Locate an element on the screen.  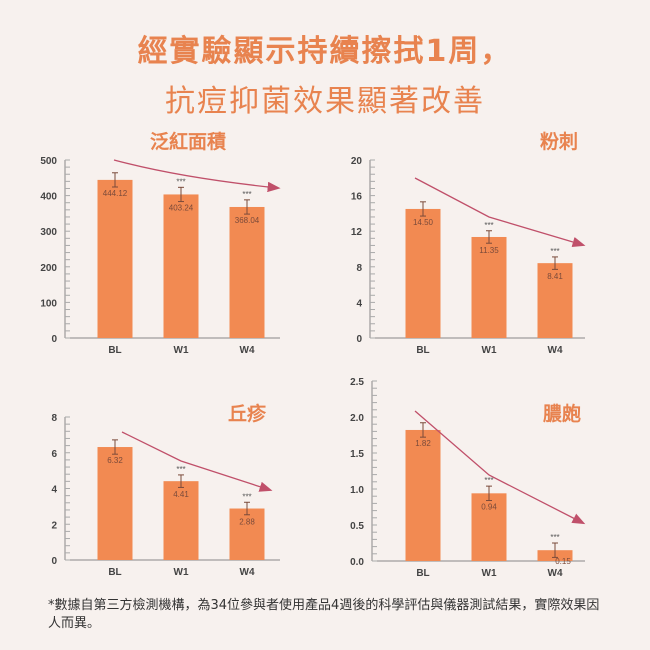
data-label: 1.82 is located at coordinates (423, 443).